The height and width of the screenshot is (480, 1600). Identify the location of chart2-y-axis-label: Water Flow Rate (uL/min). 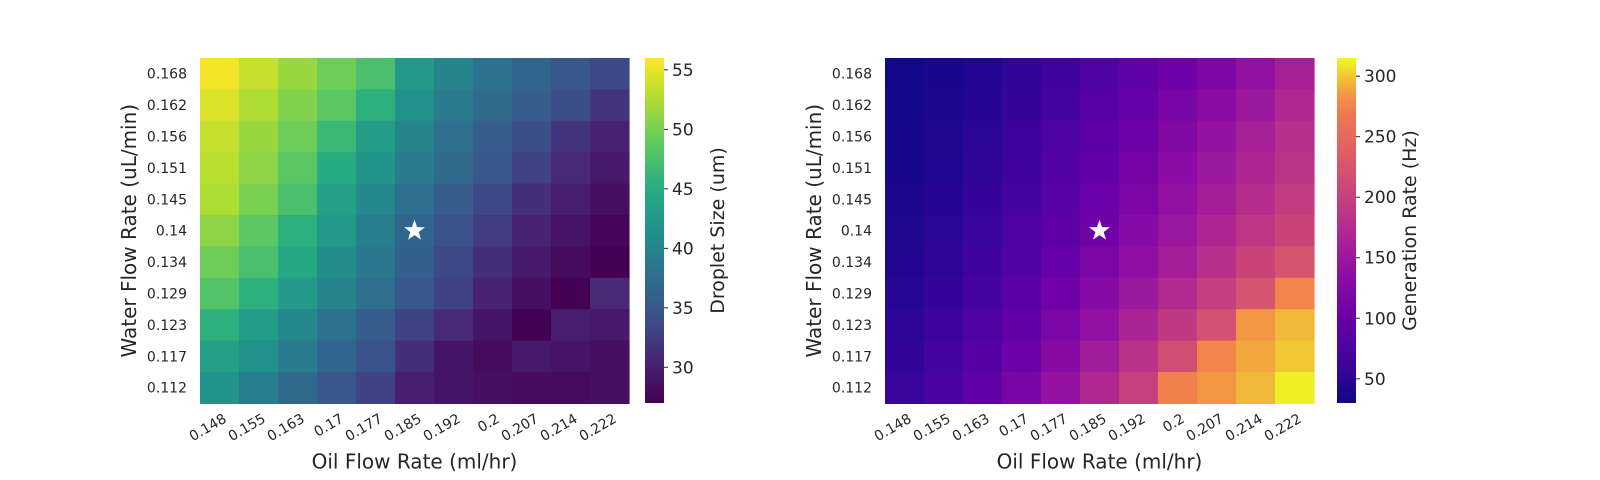
(814, 231).